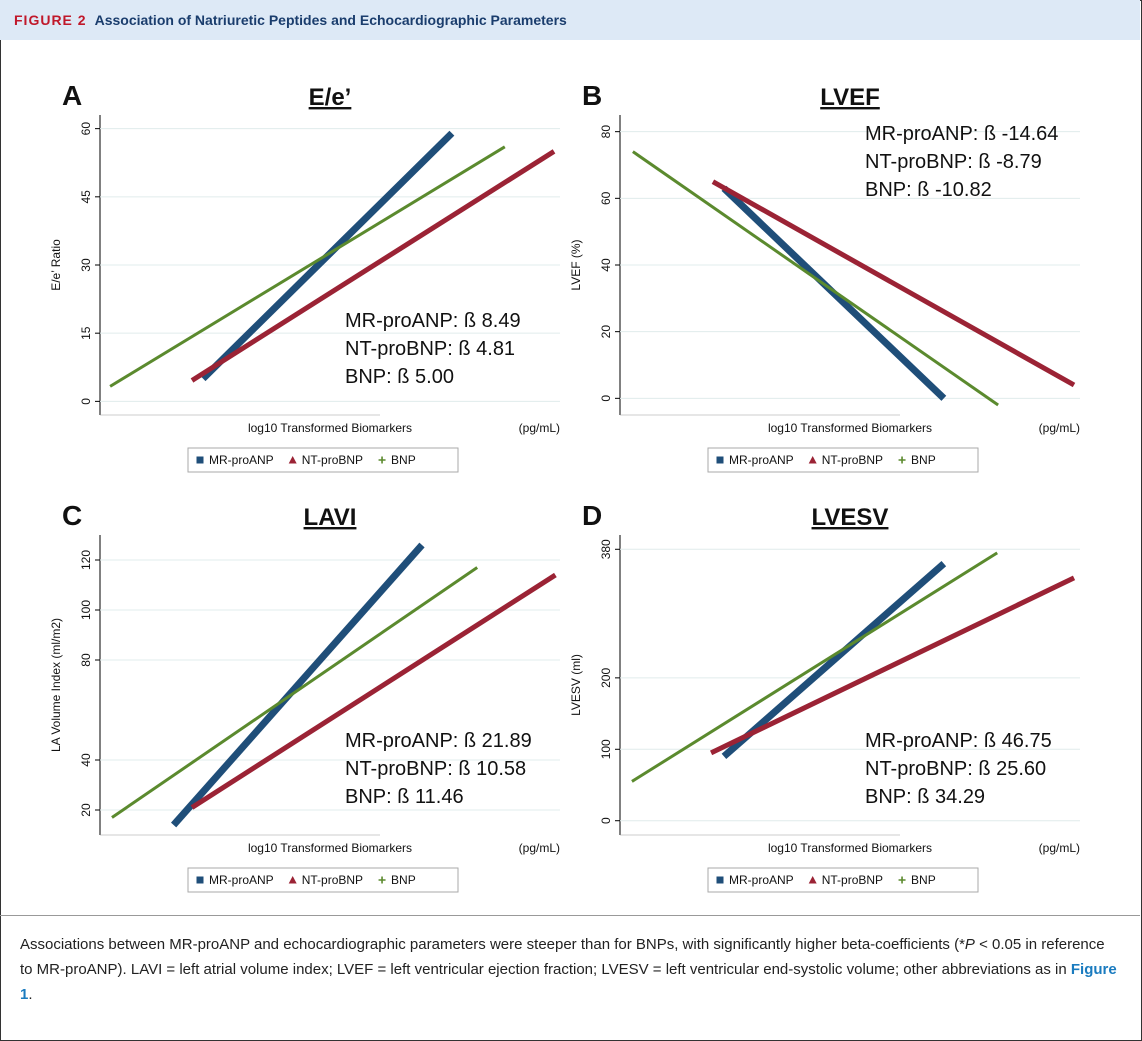 Image resolution: width=1142 pixels, height=1041 pixels. What do you see at coordinates (606, 549) in the screenshot?
I see `y-tick-label: 380` at bounding box center [606, 549].